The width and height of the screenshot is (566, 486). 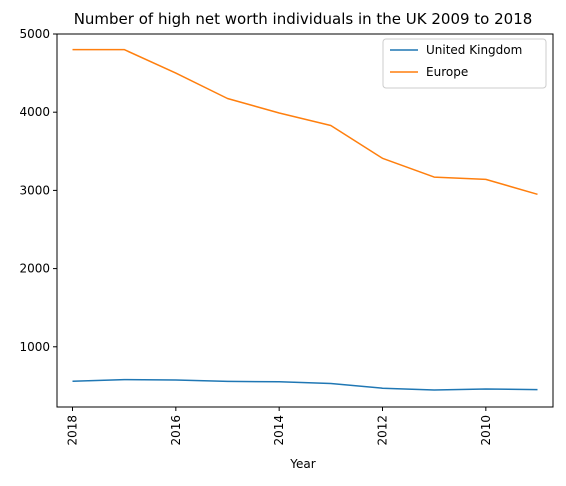 I want to click on x-tick-label: 2016, so click(x=176, y=430).